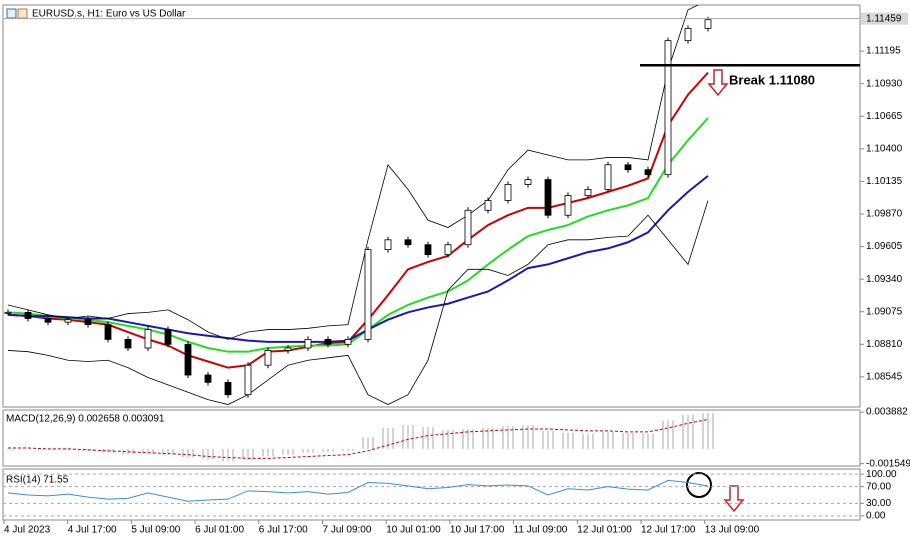 This screenshot has height=540, width=910. I want to click on x-tick-label: 10 Jul 17:00, so click(477, 530).